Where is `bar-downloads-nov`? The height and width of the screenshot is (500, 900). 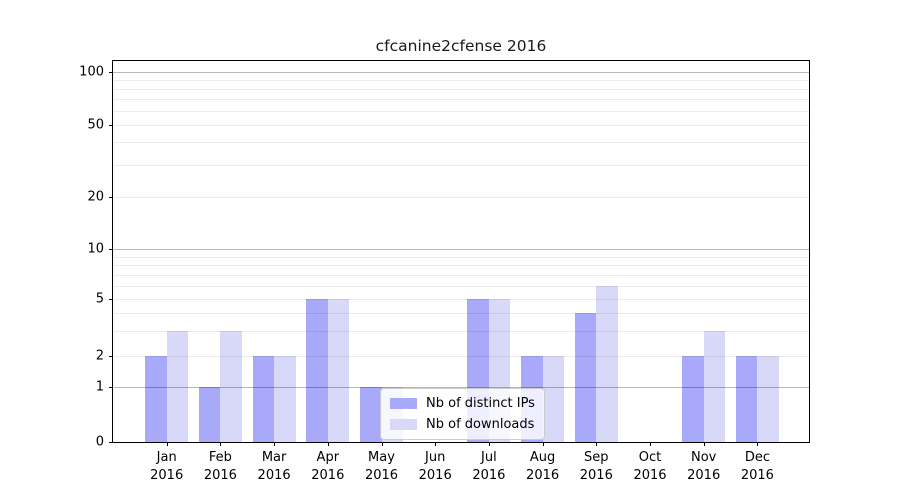
bar-downloads-nov is located at coordinates (714, 386).